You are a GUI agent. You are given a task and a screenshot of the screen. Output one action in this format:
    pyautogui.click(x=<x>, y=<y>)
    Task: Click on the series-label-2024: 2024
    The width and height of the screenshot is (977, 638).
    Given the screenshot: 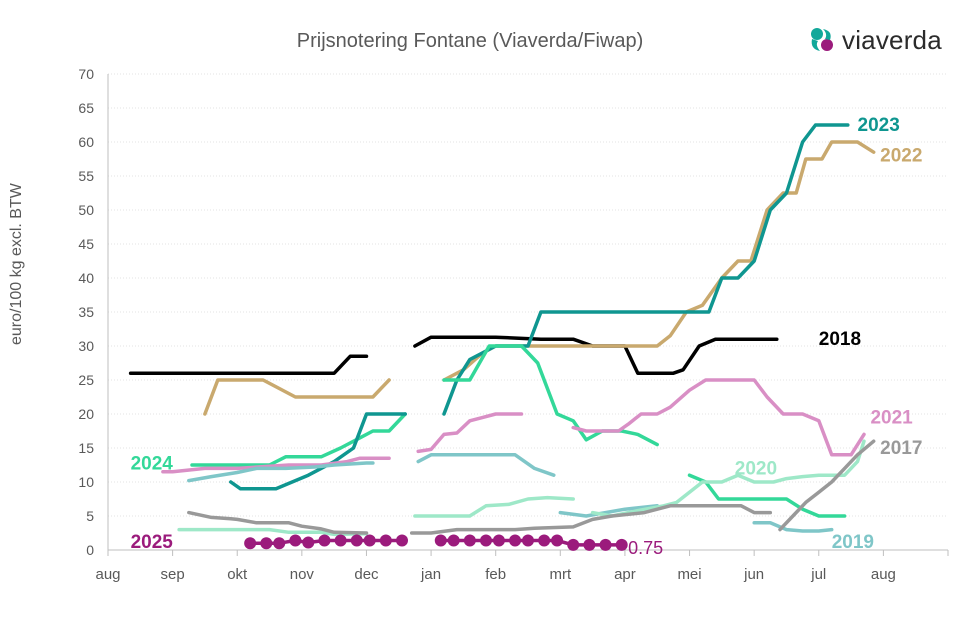 What is the action you would take?
    pyautogui.click(x=152, y=464)
    